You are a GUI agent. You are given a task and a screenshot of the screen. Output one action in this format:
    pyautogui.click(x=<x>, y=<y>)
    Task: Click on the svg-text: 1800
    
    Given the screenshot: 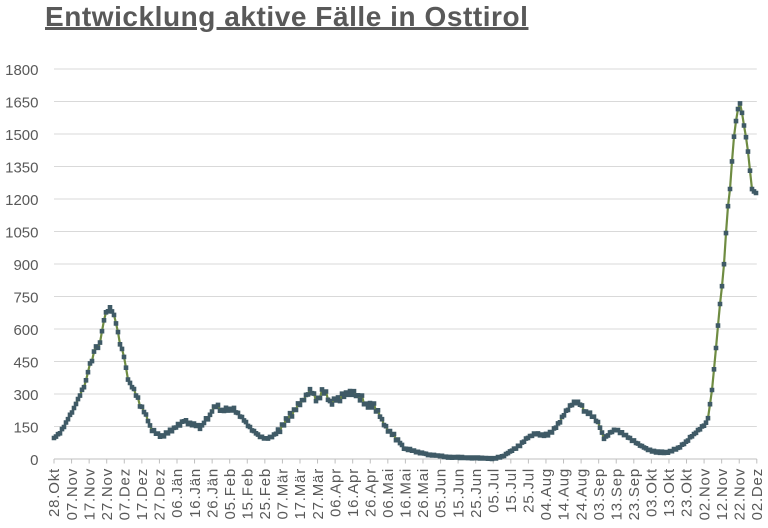 What is the action you would take?
    pyautogui.click(x=21, y=70)
    